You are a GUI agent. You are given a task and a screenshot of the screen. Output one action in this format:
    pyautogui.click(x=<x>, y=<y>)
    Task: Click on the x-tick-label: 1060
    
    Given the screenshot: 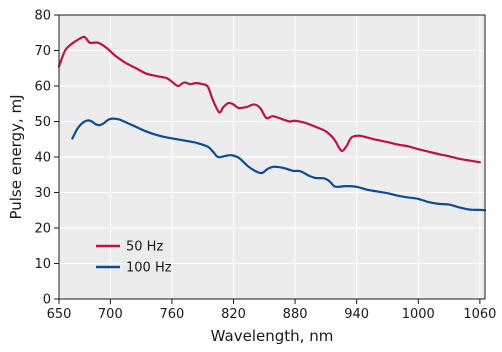 What is the action you would take?
    pyautogui.click(x=479, y=314)
    